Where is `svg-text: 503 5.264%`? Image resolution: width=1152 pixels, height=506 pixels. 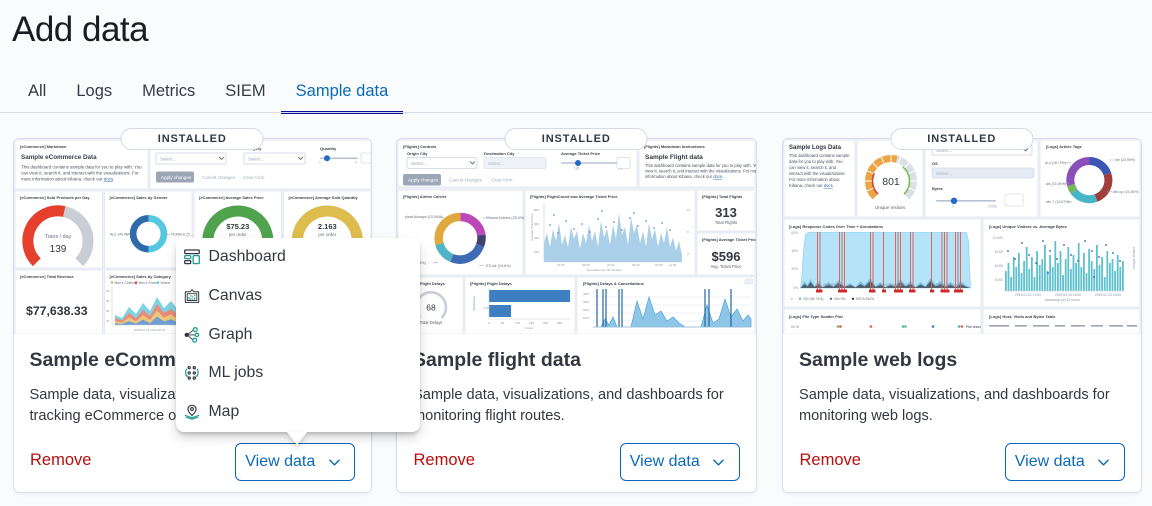
svg-text: 503 5.264% is located at coordinates (865, 299).